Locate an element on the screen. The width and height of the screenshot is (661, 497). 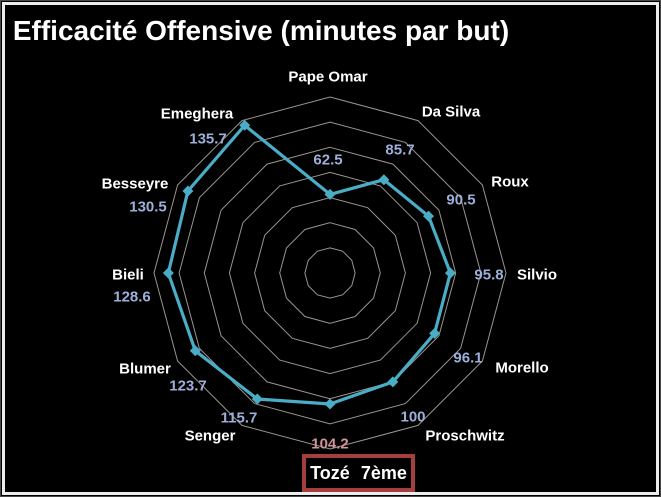
value-label-morello: 96.1 is located at coordinates (468, 358).